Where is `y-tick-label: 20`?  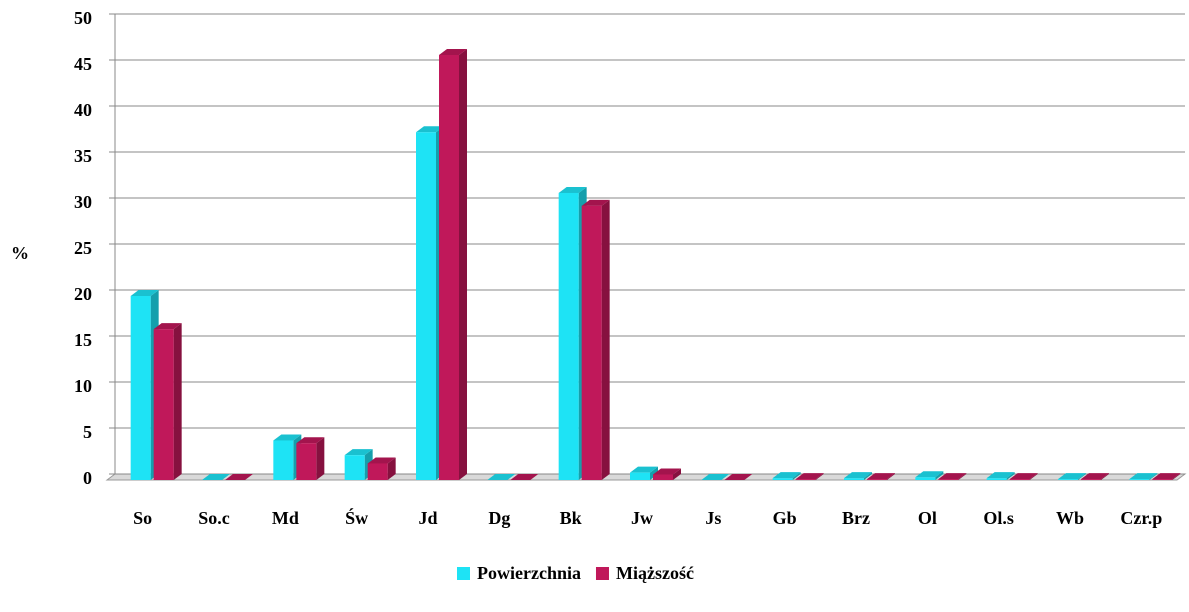 y-tick-label: 20 is located at coordinates (83, 294).